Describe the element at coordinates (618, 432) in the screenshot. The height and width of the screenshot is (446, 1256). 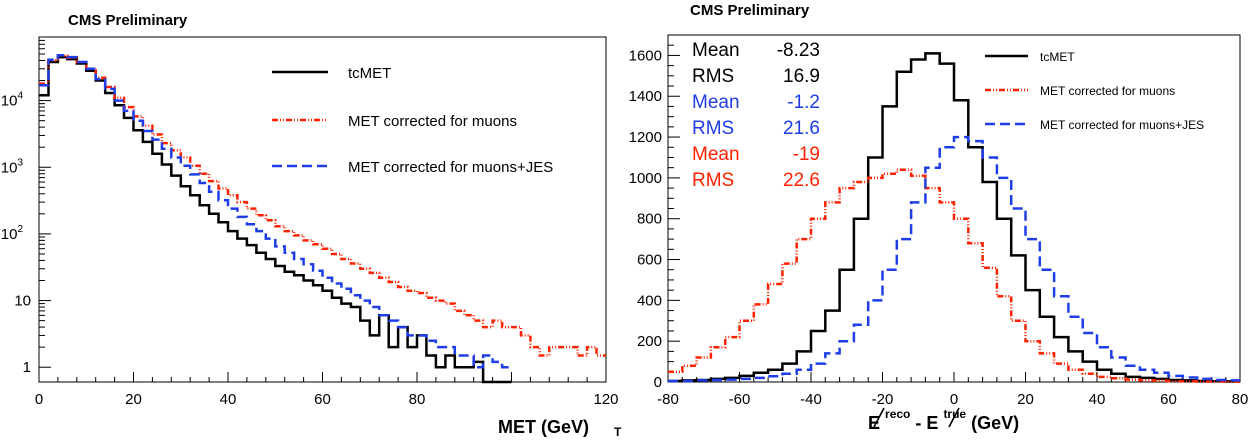
I see `left-x-axis-label-subscript: T` at that location.